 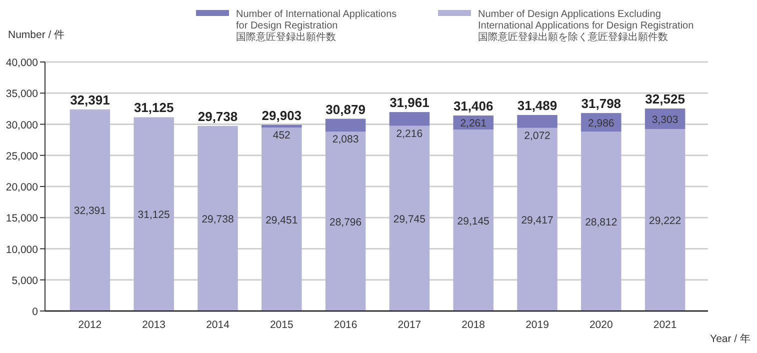 What do you see at coordinates (473, 106) in the screenshot?
I see `total-label: 31,406` at bounding box center [473, 106].